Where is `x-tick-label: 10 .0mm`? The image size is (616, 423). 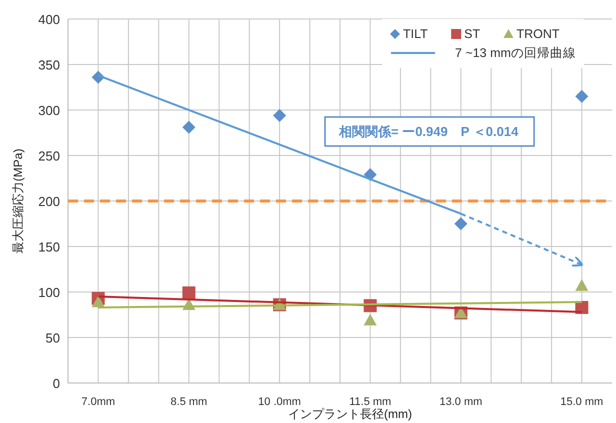
x-tick-label: 10 .0mm is located at coordinates (279, 402).